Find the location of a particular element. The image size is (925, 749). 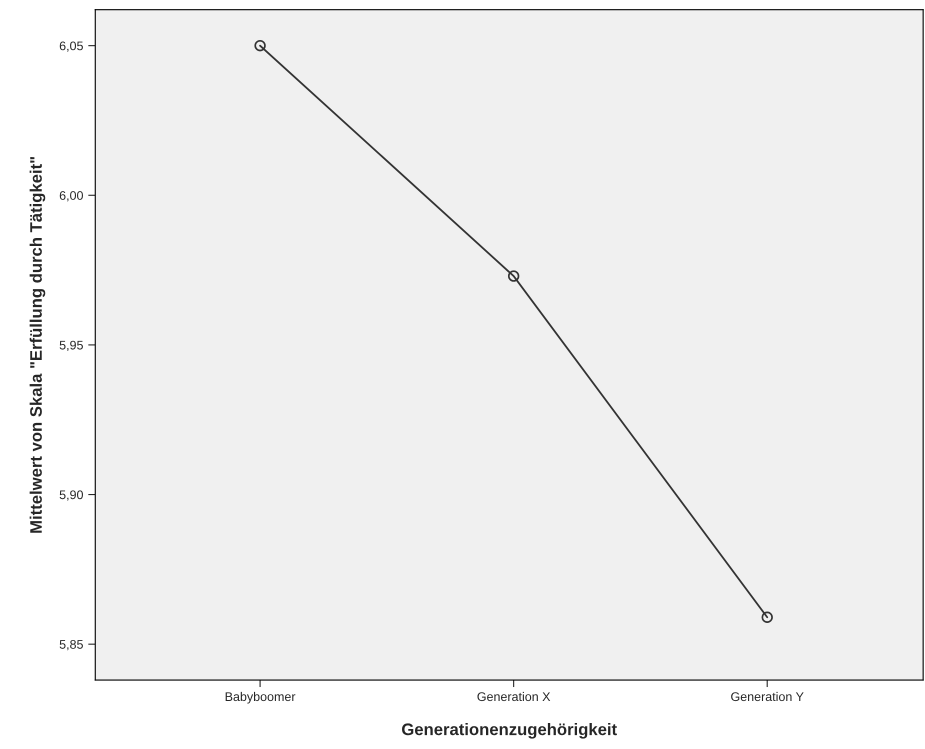

y-tick-label: 5,85 is located at coordinates (71, 645).